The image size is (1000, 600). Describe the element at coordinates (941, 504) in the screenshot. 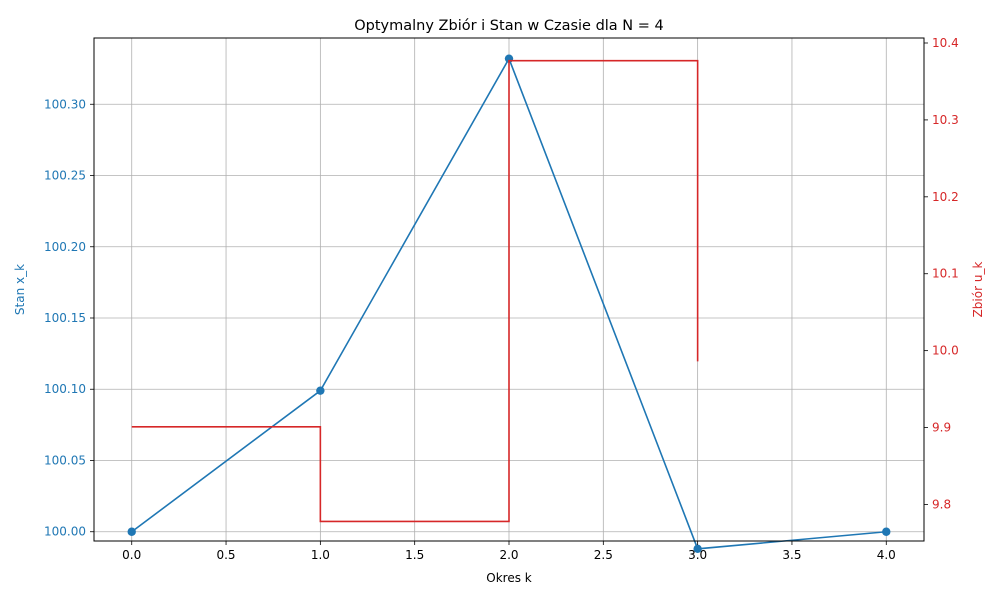

I see `right-y-tick-label: 9.8` at that location.